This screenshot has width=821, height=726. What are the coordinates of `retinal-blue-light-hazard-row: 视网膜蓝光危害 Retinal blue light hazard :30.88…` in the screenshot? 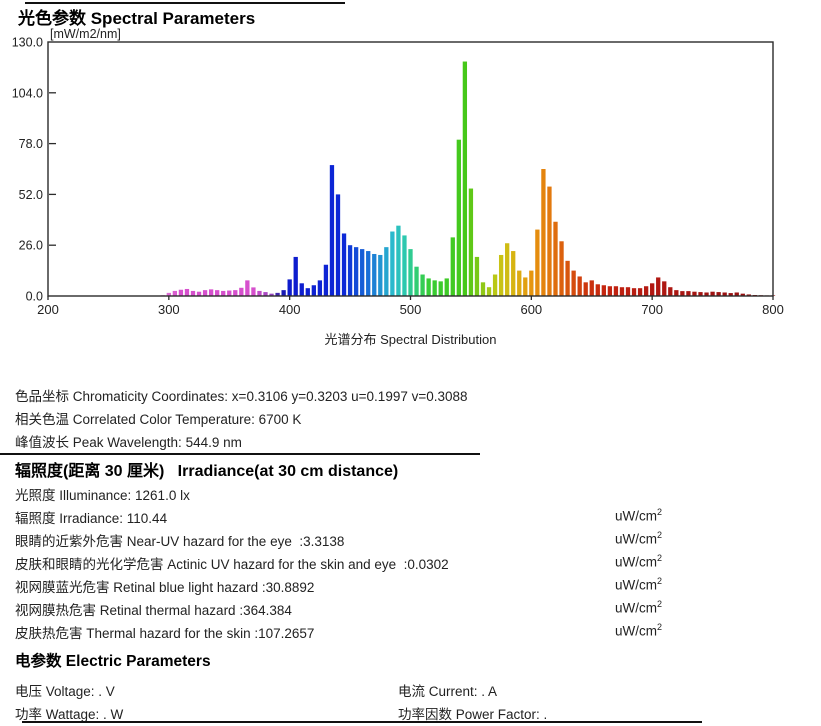 It's located at (410, 586).